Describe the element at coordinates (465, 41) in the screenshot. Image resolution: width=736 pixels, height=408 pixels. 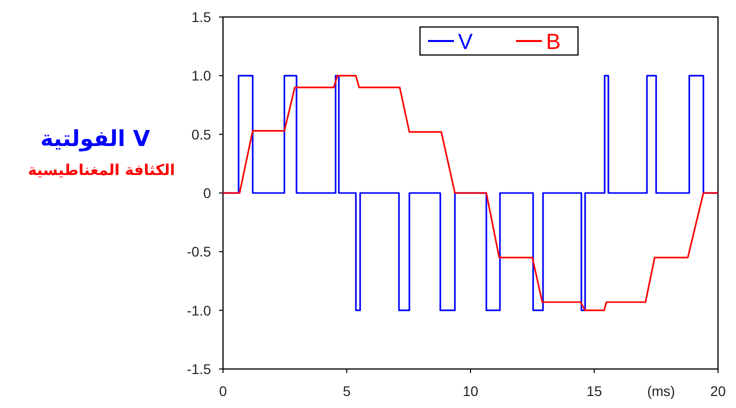
I see `legend-label: V` at that location.